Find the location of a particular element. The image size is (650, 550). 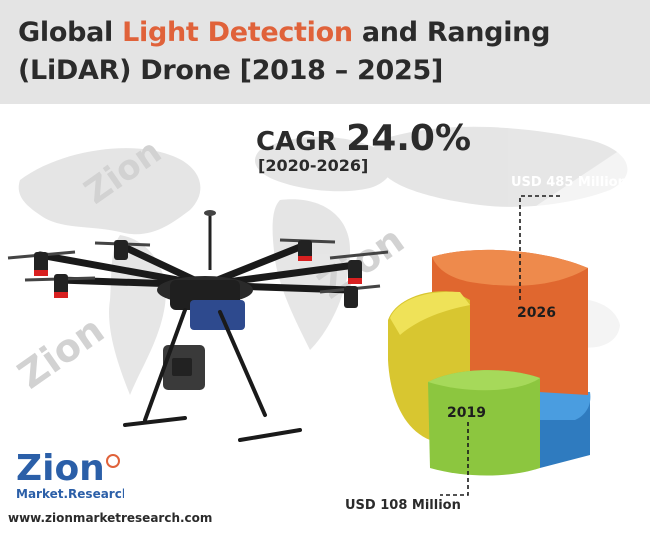

year-bottom-label: 2019 is located at coordinates (466, 413).